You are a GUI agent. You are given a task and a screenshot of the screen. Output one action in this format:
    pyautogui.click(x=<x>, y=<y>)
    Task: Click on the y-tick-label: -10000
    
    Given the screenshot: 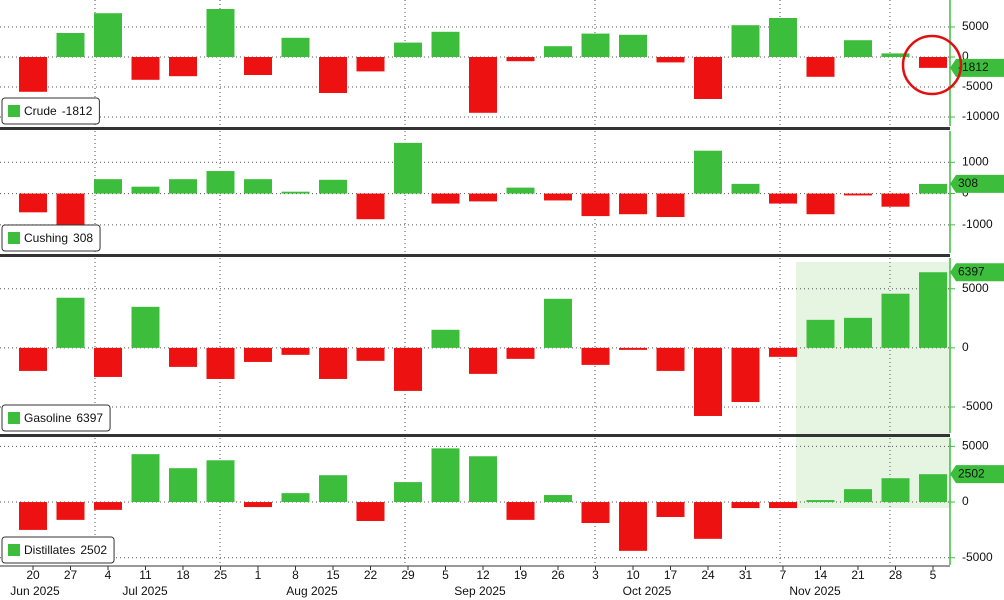 What is the action you would take?
    pyautogui.click(x=981, y=116)
    